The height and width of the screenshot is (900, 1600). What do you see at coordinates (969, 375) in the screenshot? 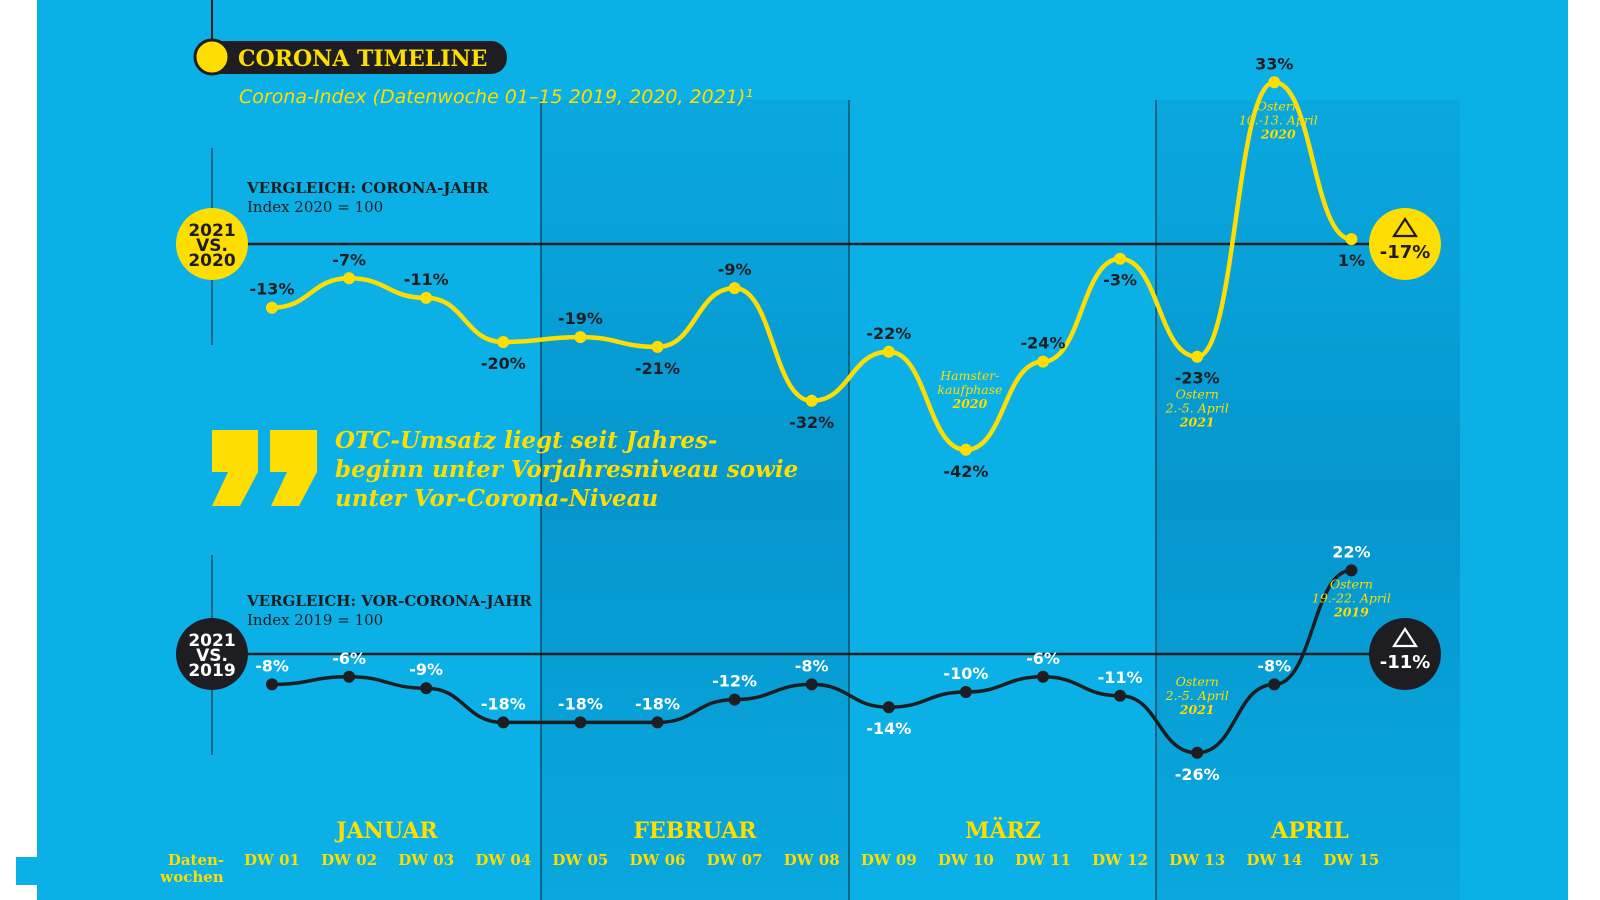
I see `annotation-text: Hamster-` at bounding box center [969, 375].